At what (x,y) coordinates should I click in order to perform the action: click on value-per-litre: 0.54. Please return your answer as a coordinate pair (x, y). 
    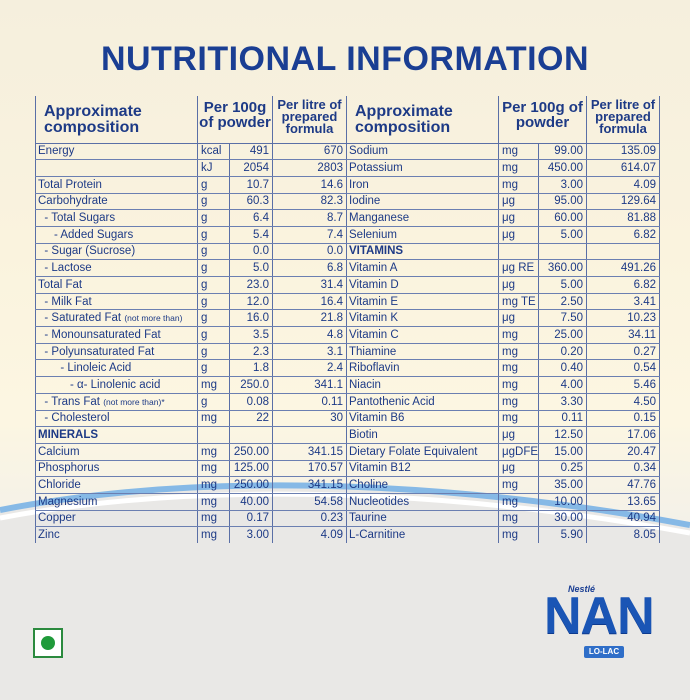
    Looking at the image, I should click on (623, 368).